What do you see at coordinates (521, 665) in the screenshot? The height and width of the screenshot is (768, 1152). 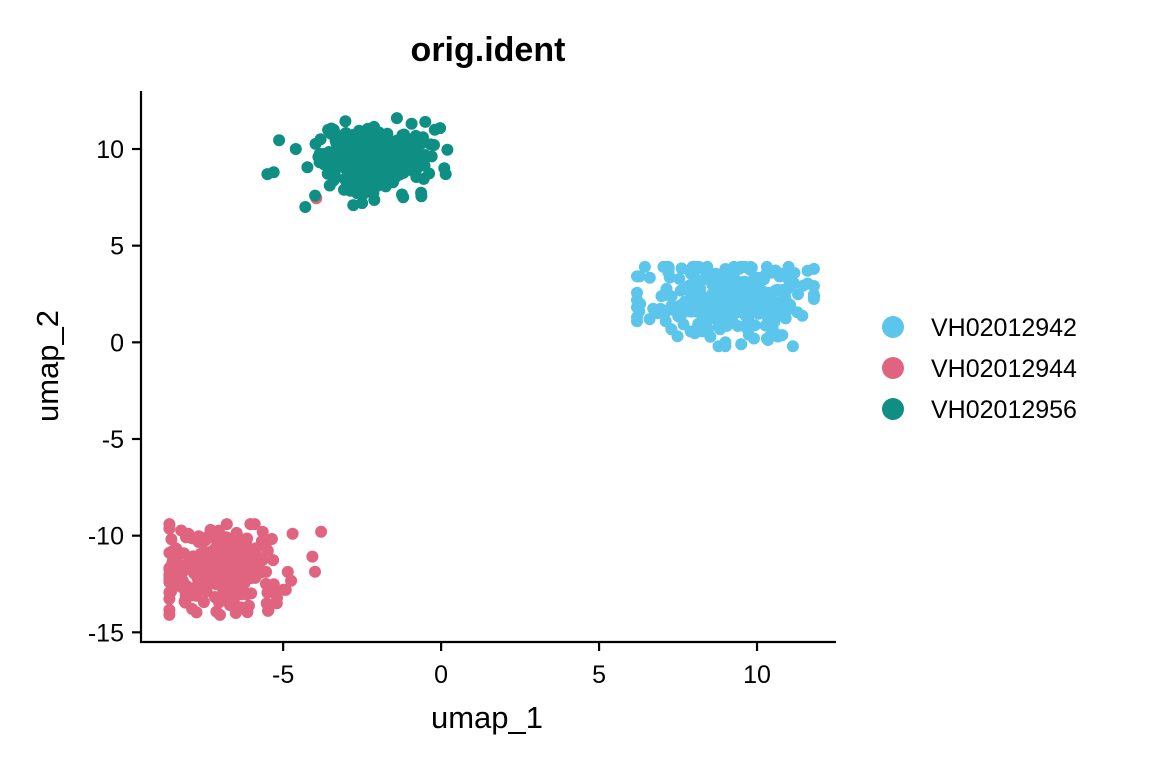 I see `x-axis-ticks: -5 0 5 10` at bounding box center [521, 665].